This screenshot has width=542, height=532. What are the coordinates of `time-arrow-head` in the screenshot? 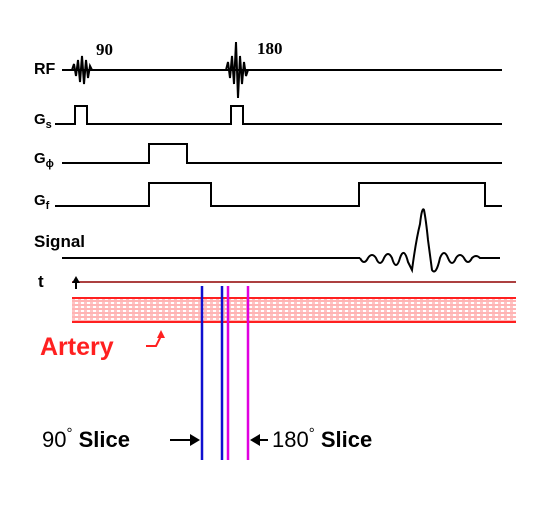 It's located at (76, 279).